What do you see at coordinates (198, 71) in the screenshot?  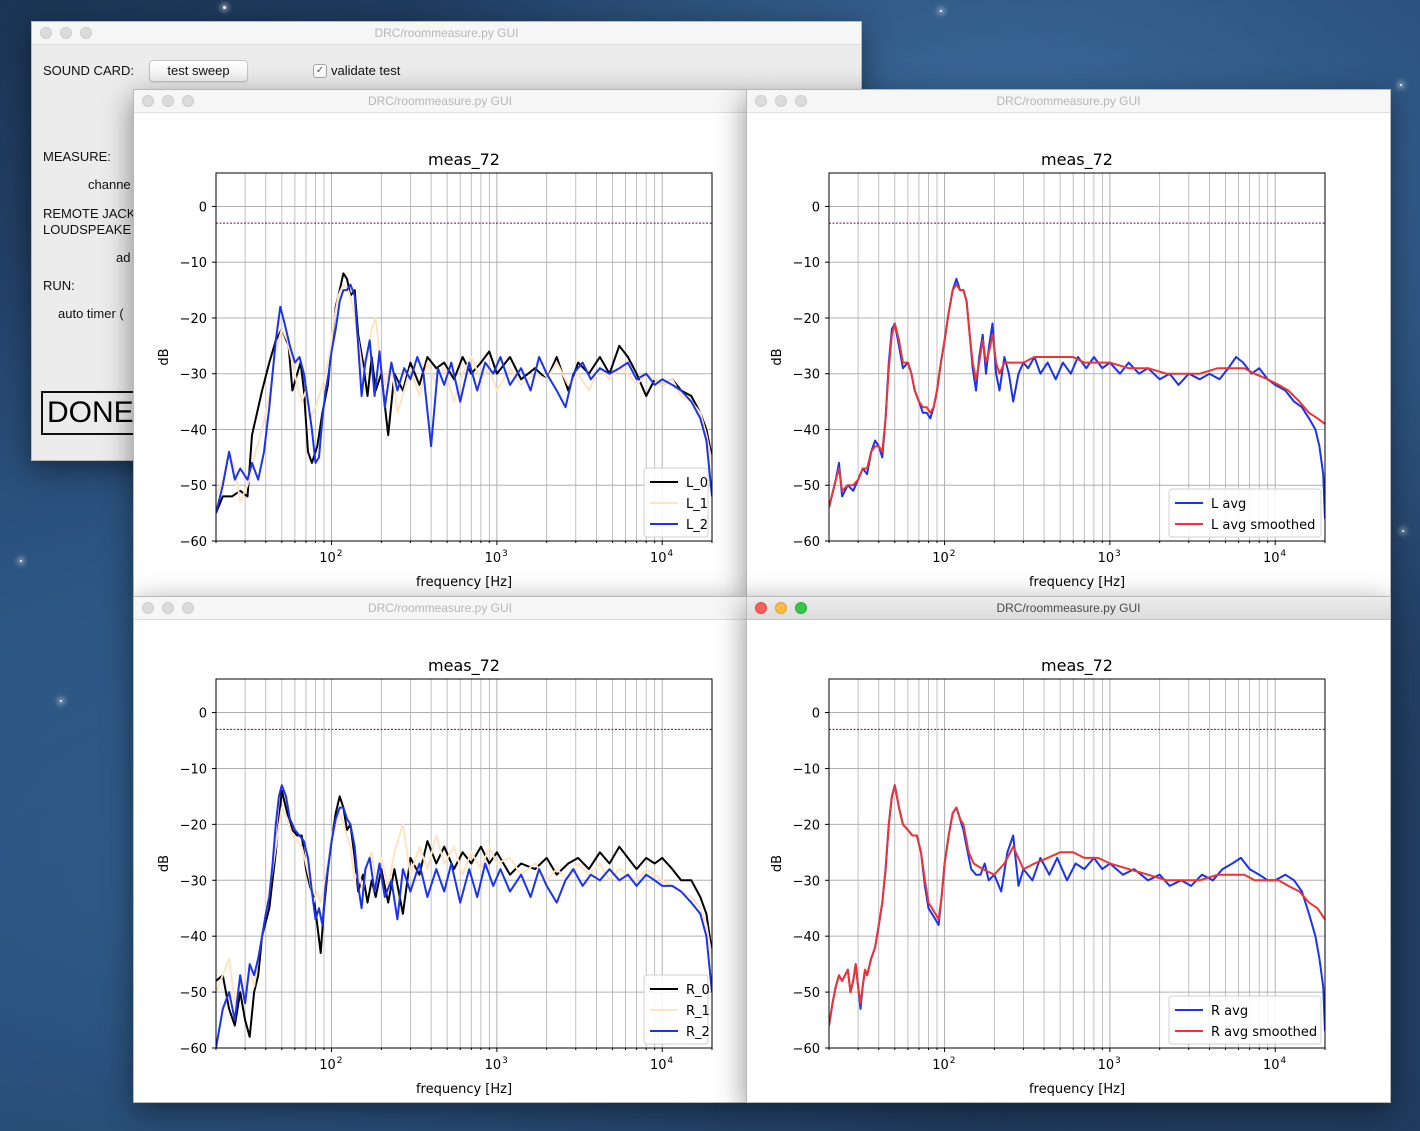 I see `test-sweep-button: test sweep` at bounding box center [198, 71].